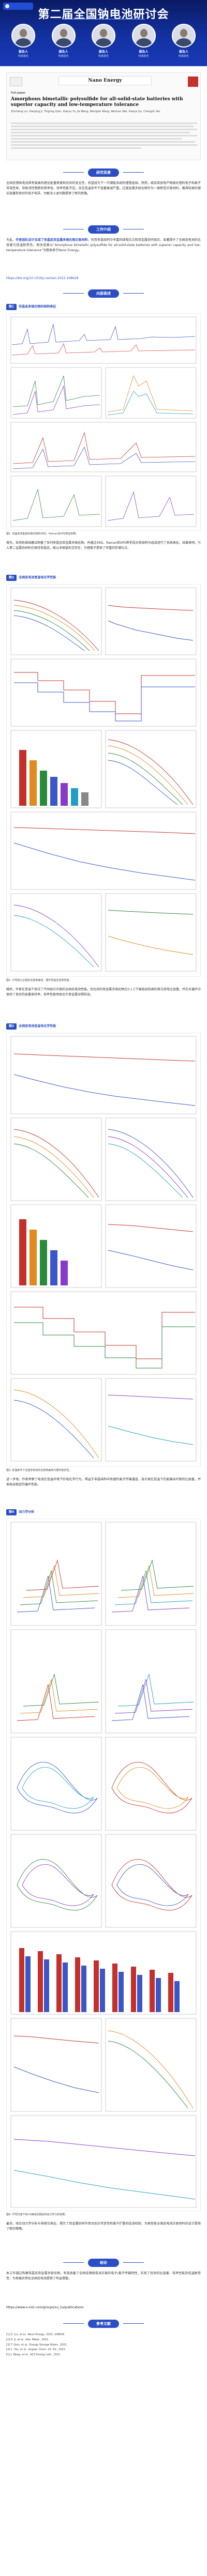 The image size is (207, 2576). What do you see at coordinates (37, 2215) in the screenshot?
I see `figure-4-caption: 图4. 不同扫速下的CV曲线及相应的动力学分析结果。` at bounding box center [37, 2215].